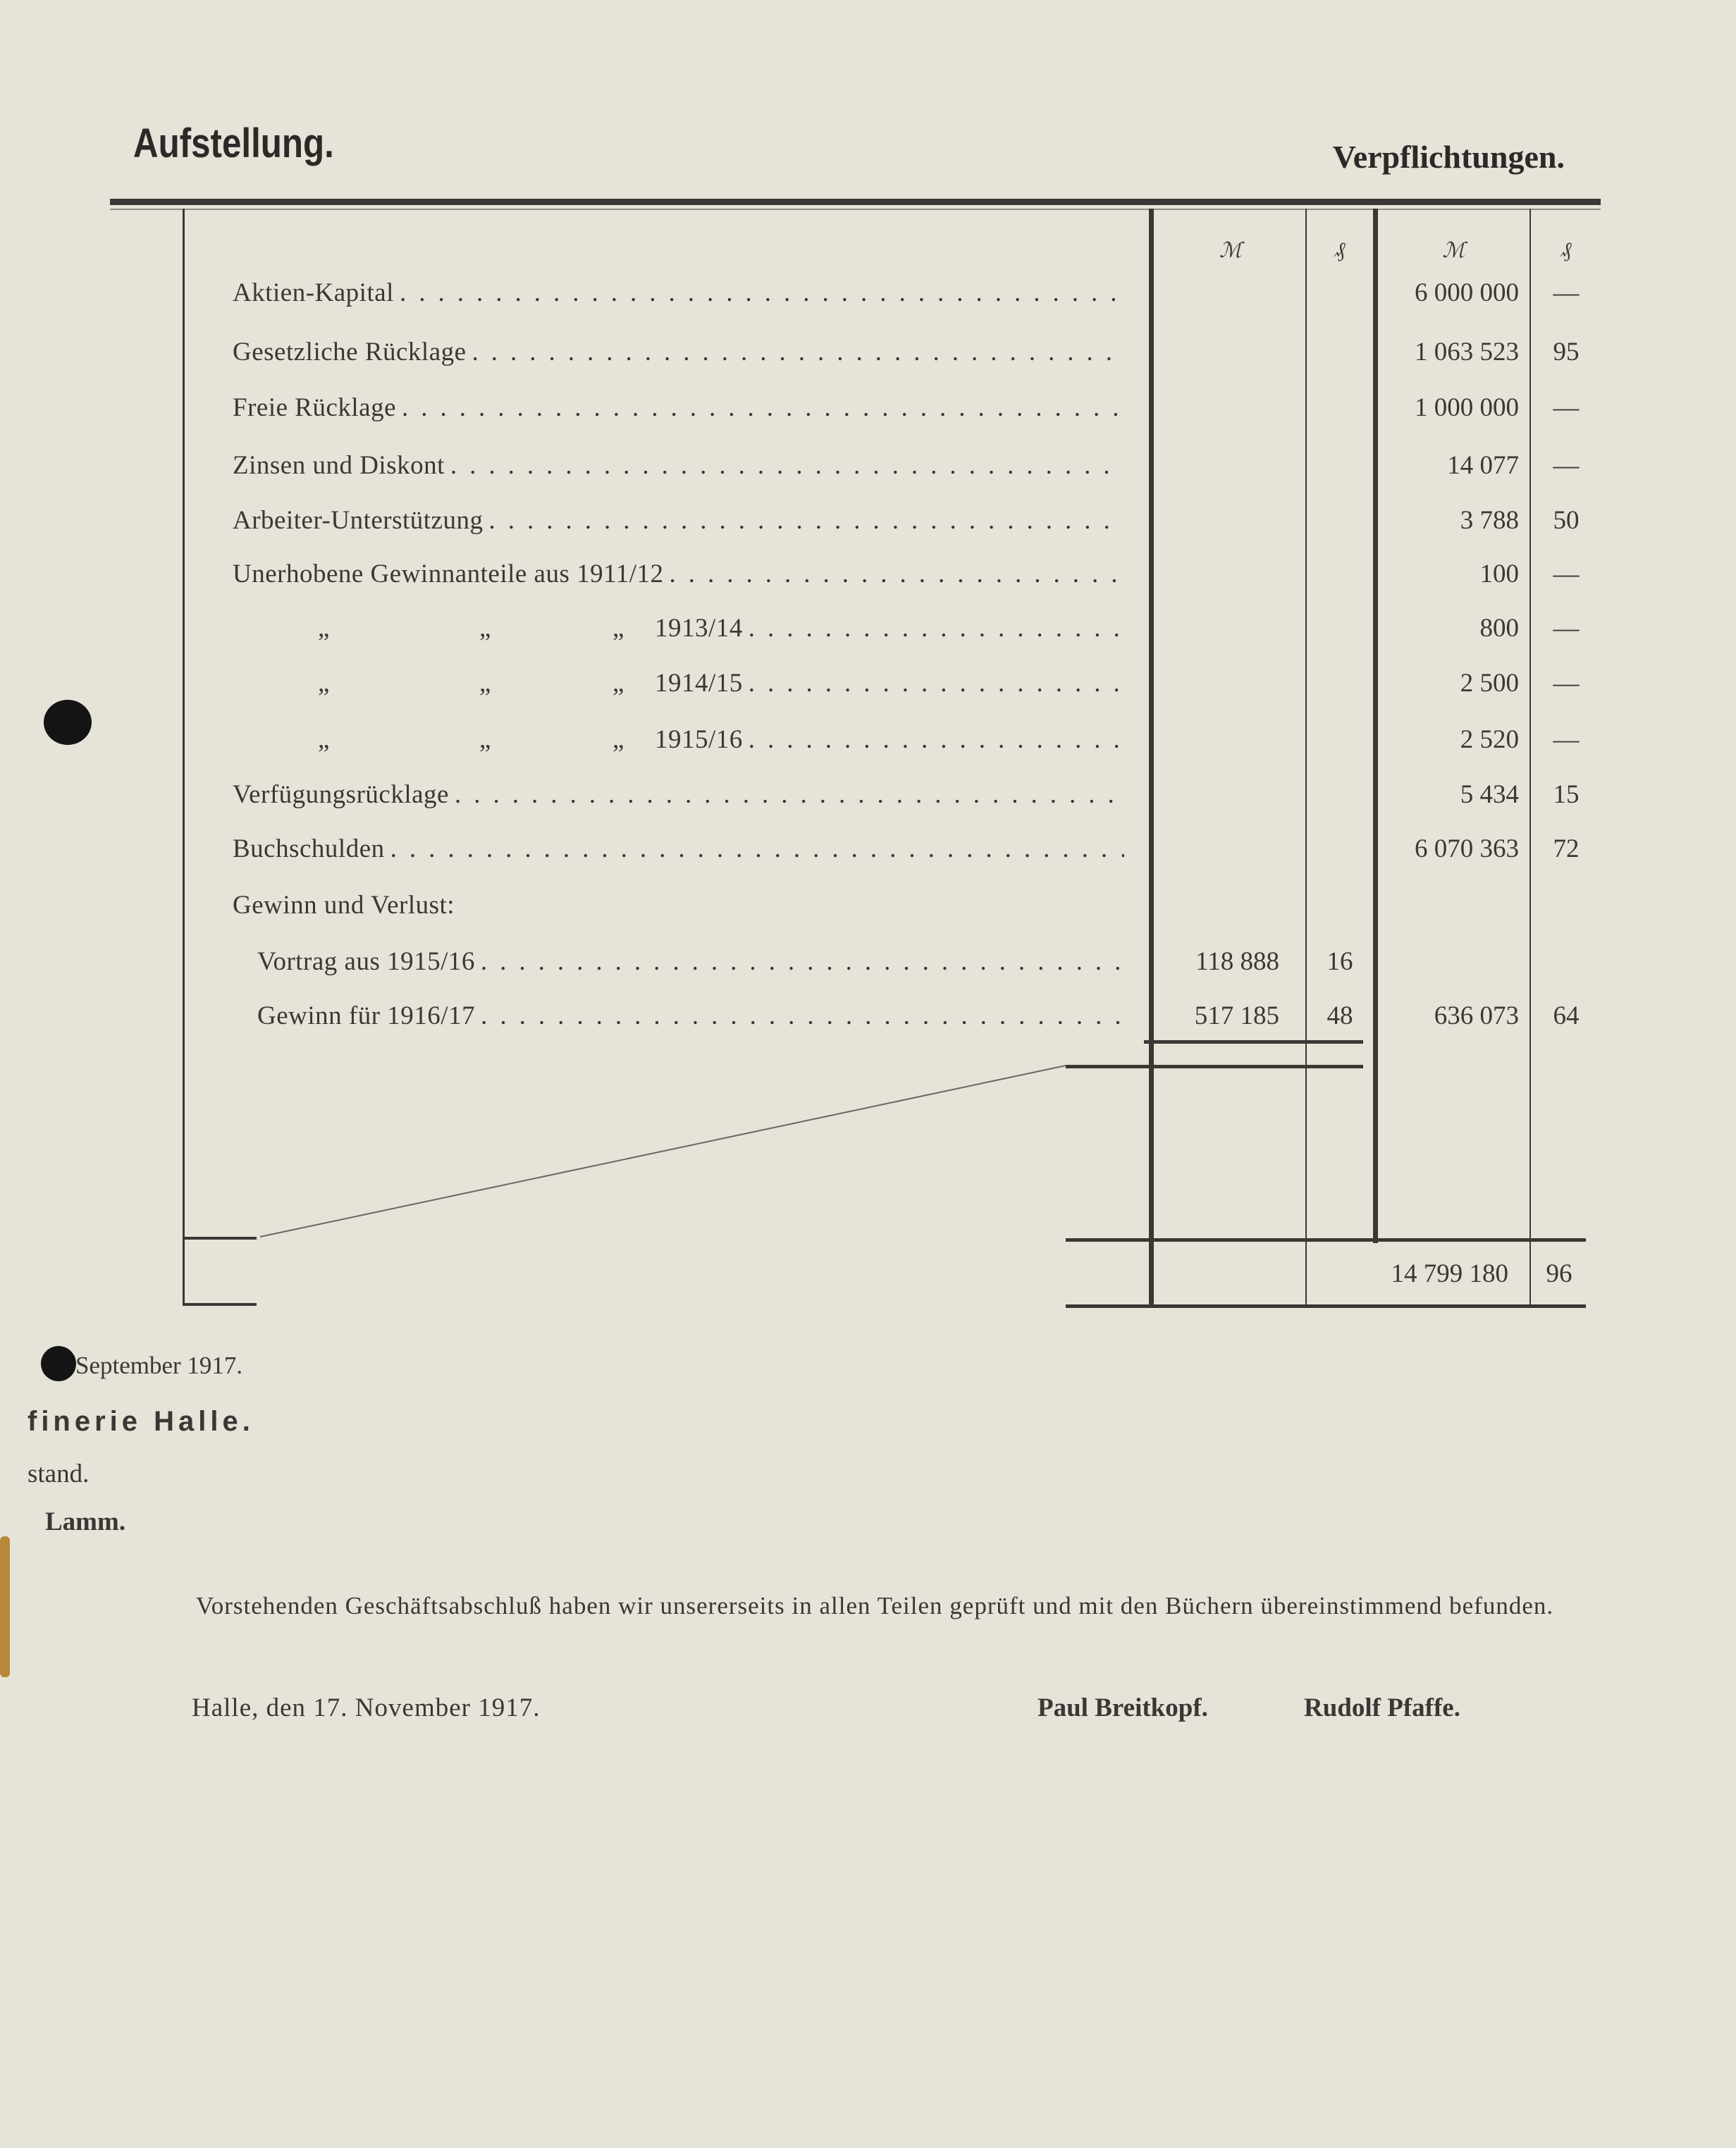 The height and width of the screenshot is (2148, 1736). Describe the element at coordinates (449, 574) in the screenshot. I see `row-label: Unerhobene Gewinnanteile aus 1911/12` at that location.